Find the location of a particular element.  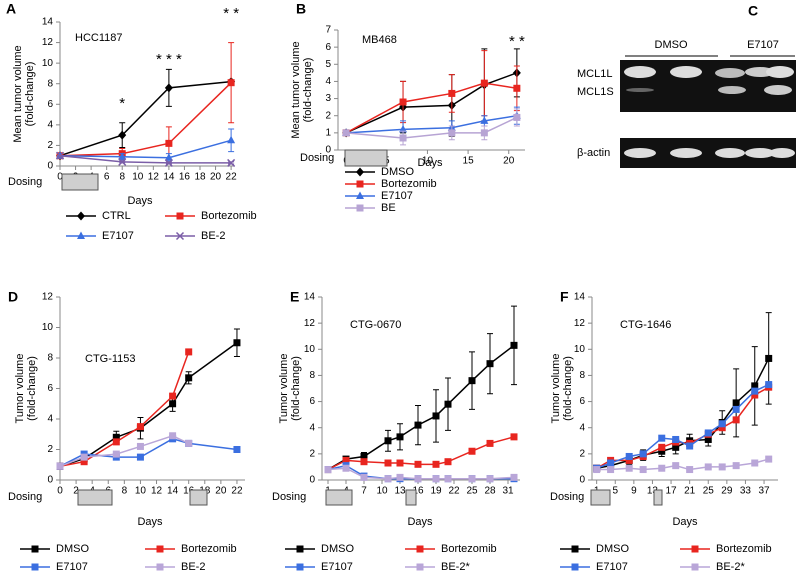

x-tick-label: 8 is located at coordinates (122, 177).